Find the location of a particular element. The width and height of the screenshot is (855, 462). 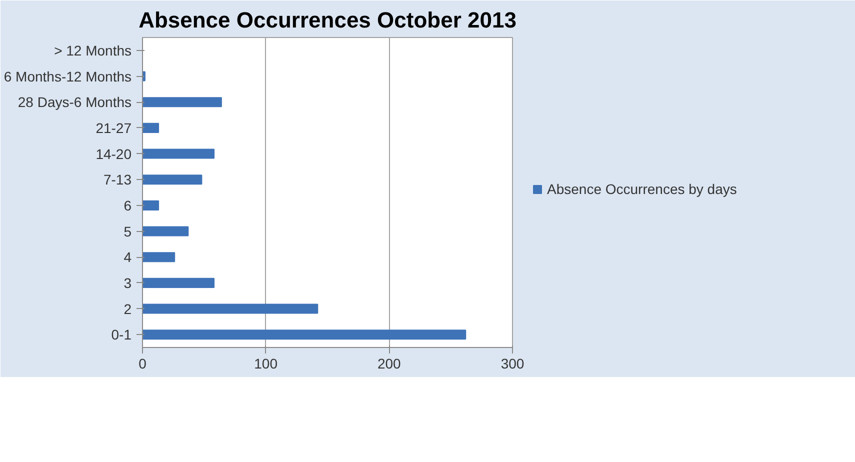

x-tick-label: 200 is located at coordinates (389, 364).